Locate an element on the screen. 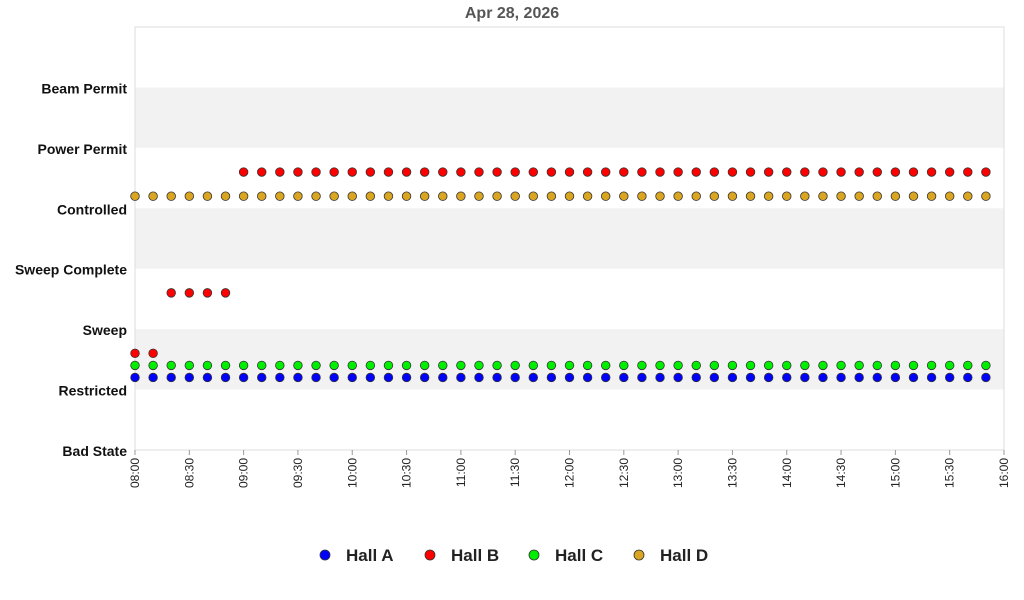  y-axis-label: Sweep Complete is located at coordinates (71, 270).